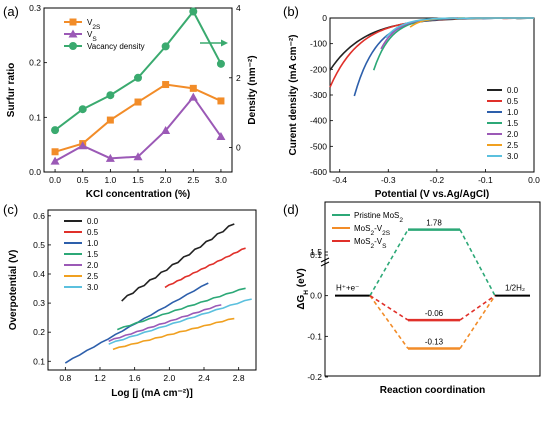 Image resolution: width=550 pixels, height=422 pixels. What do you see at coordinates (301, 301) in the screenshot?
I see `y-axis-label-part: ΔG` at bounding box center [301, 301].